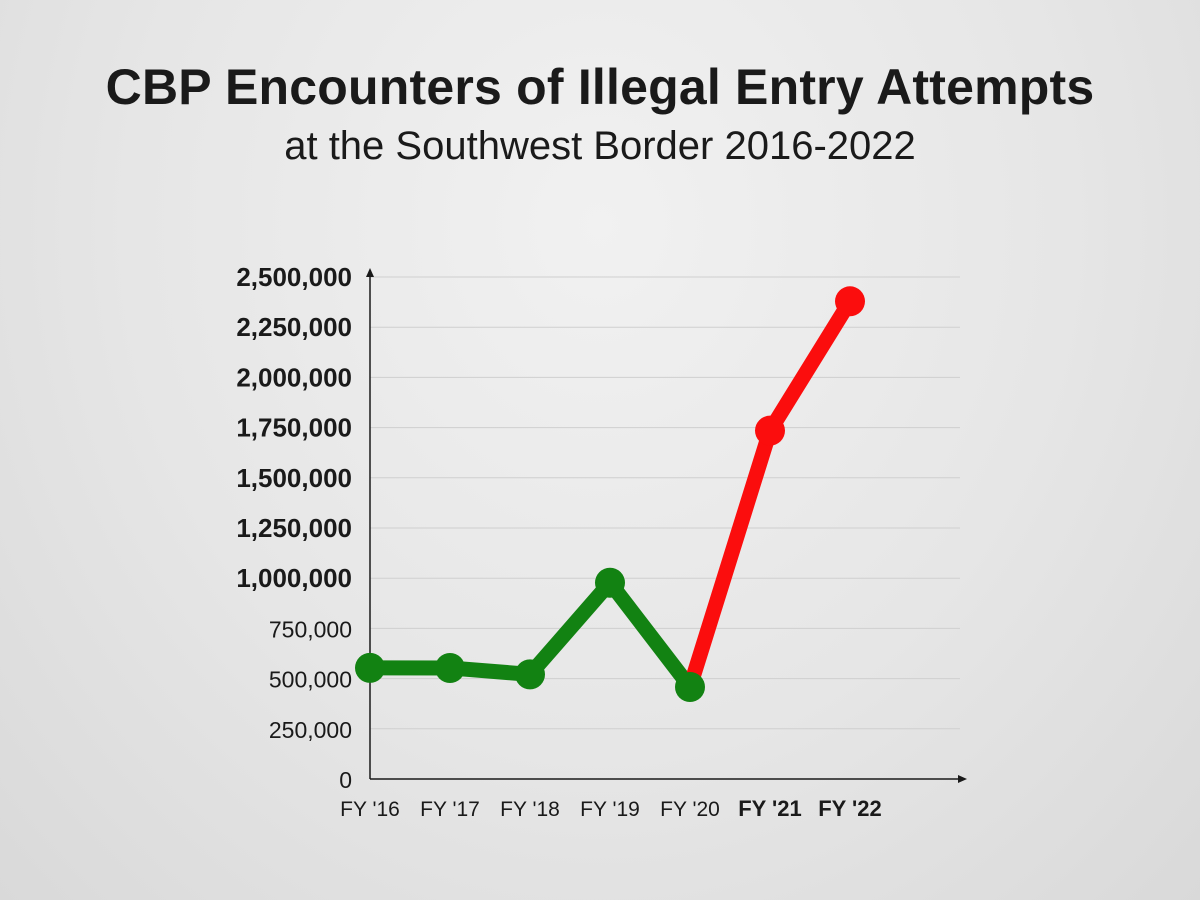 The image size is (1200, 900). What do you see at coordinates (310, 629) in the screenshot?
I see `y-tick-label: 750,000` at bounding box center [310, 629].